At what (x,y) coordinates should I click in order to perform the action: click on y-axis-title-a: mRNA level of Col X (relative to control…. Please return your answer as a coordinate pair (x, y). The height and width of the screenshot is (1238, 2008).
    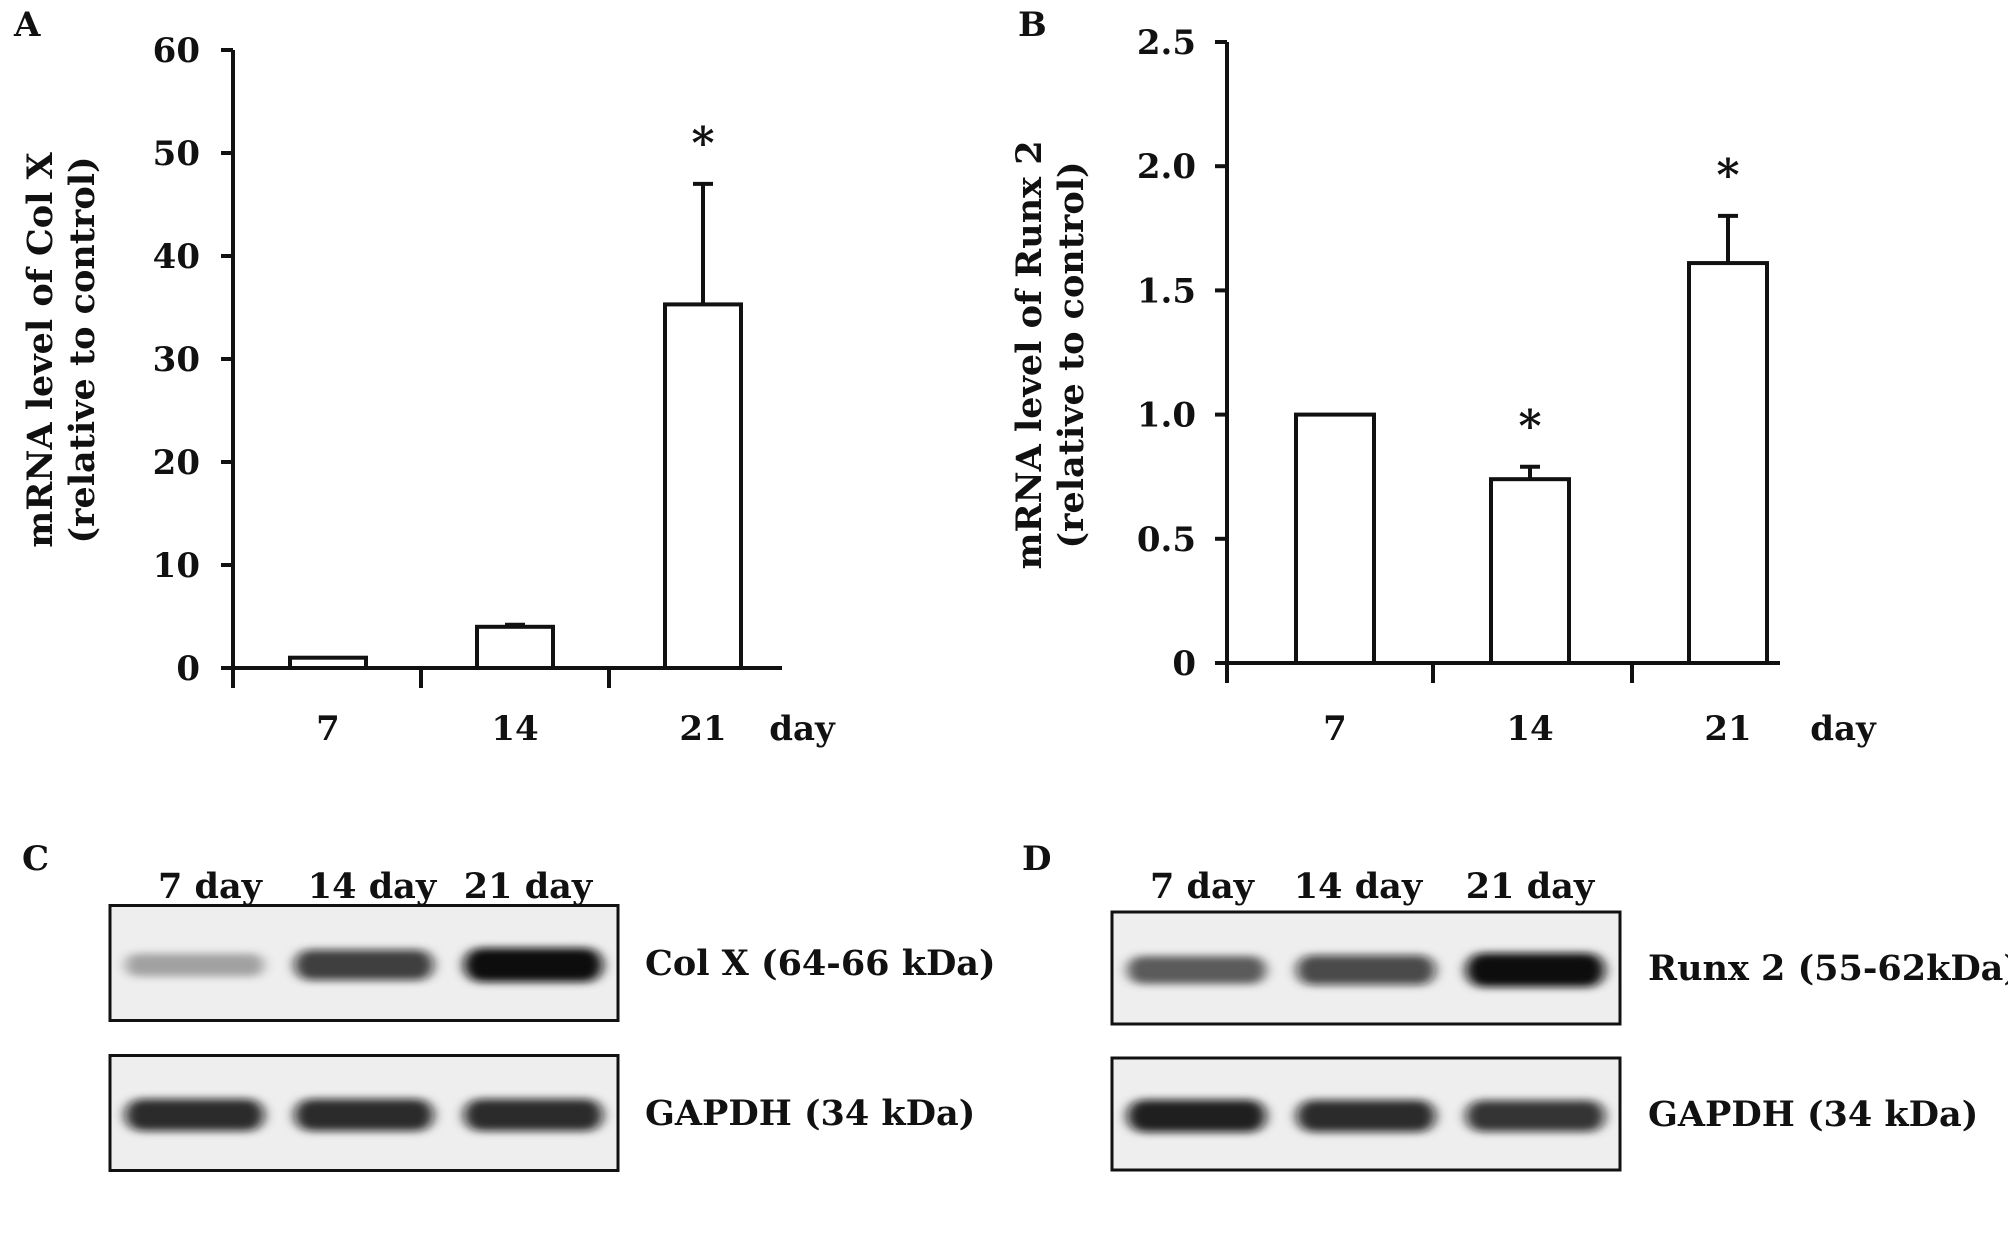
    Looking at the image, I should click on (61, 349).